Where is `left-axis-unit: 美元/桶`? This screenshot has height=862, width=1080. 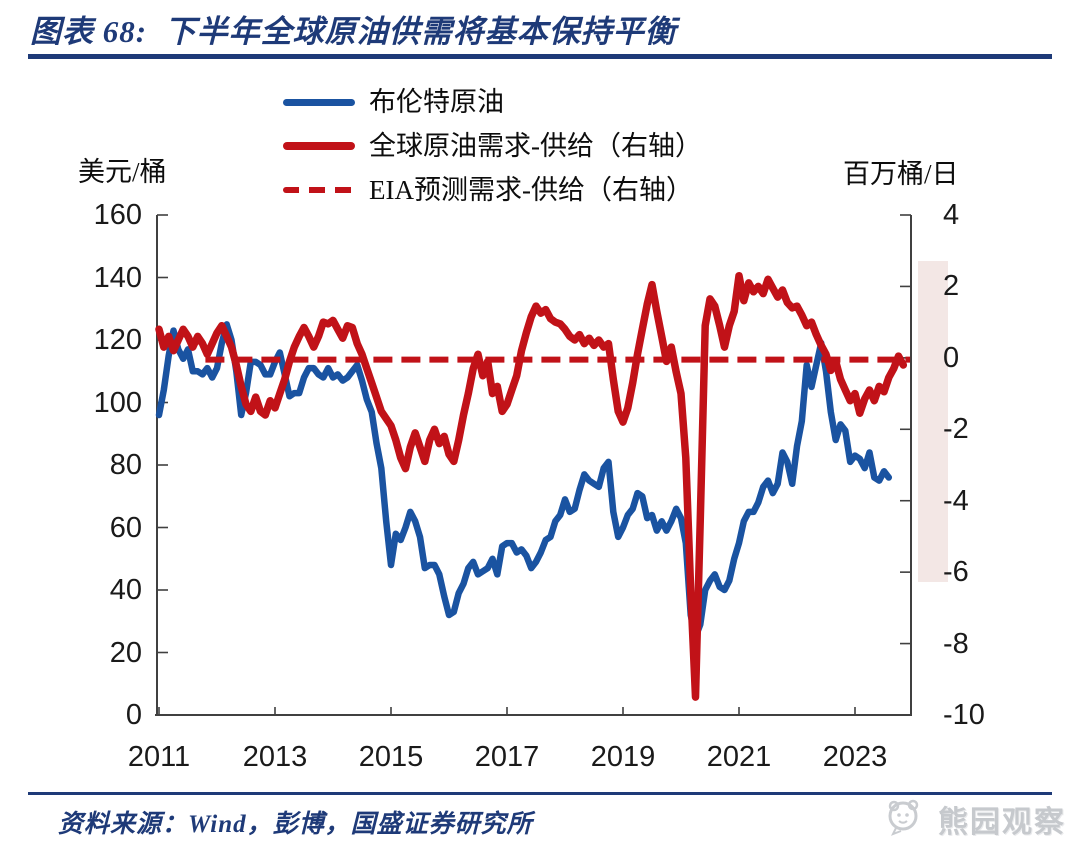
left-axis-unit: 美元/桶 is located at coordinates (122, 172).